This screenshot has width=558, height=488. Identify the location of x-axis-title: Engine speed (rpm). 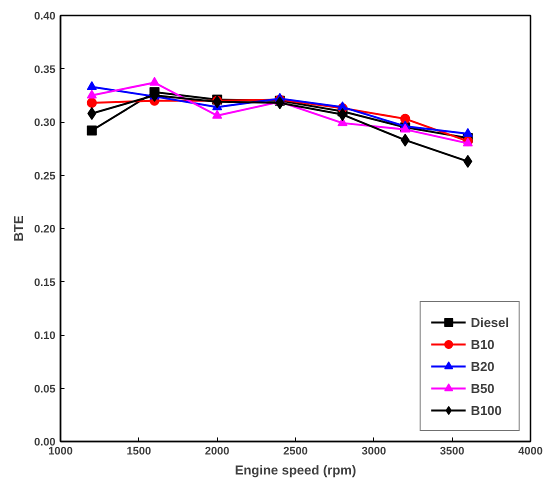
(295, 470).